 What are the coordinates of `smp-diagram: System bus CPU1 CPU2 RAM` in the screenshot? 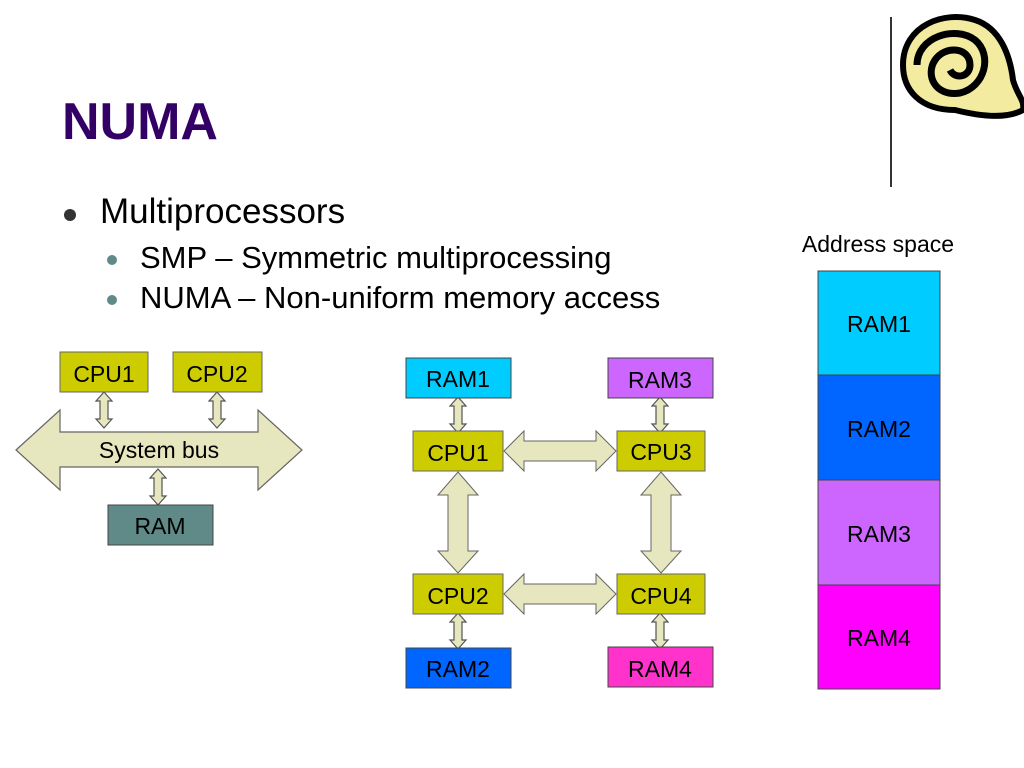 It's located at (159, 448).